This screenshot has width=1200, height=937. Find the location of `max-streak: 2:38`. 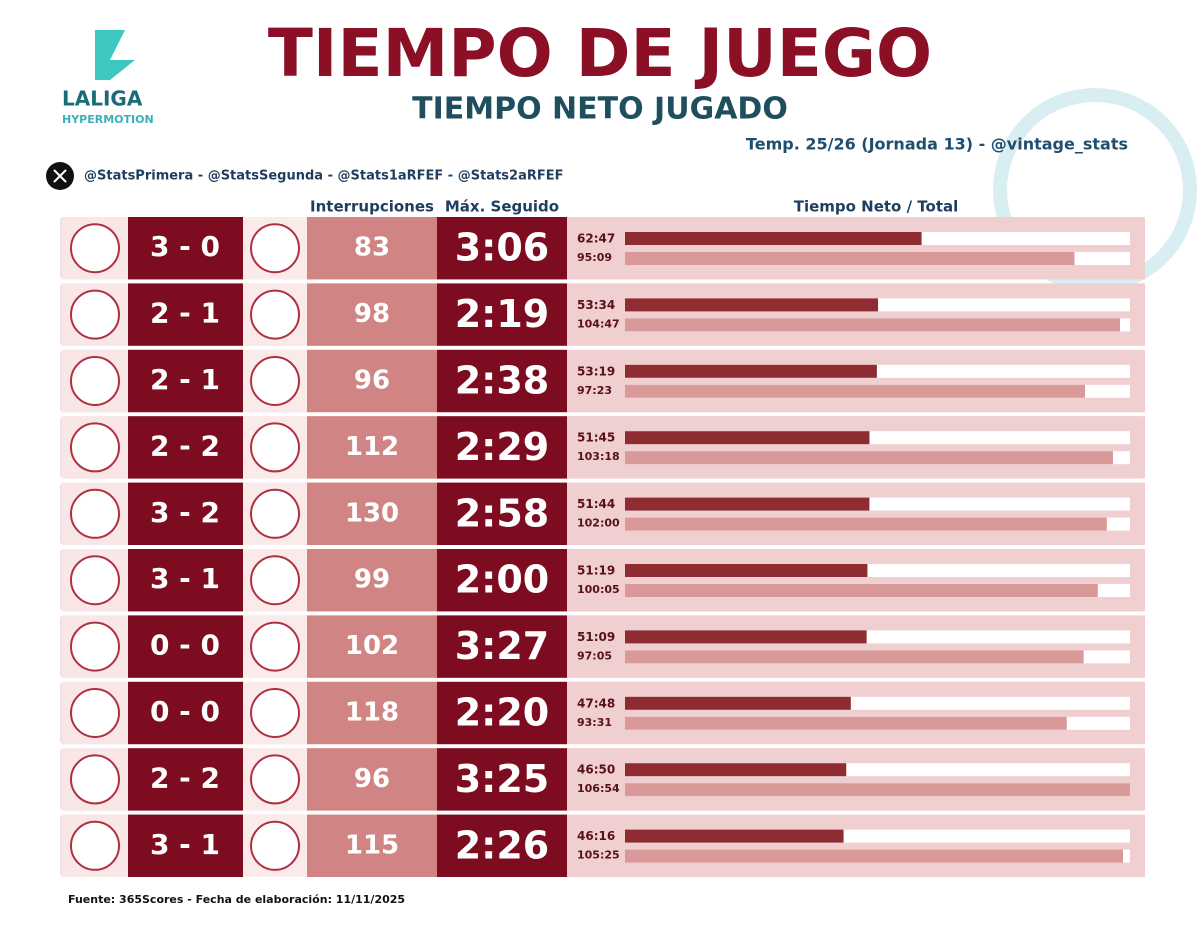

max-streak: 2:38 is located at coordinates (502, 381).